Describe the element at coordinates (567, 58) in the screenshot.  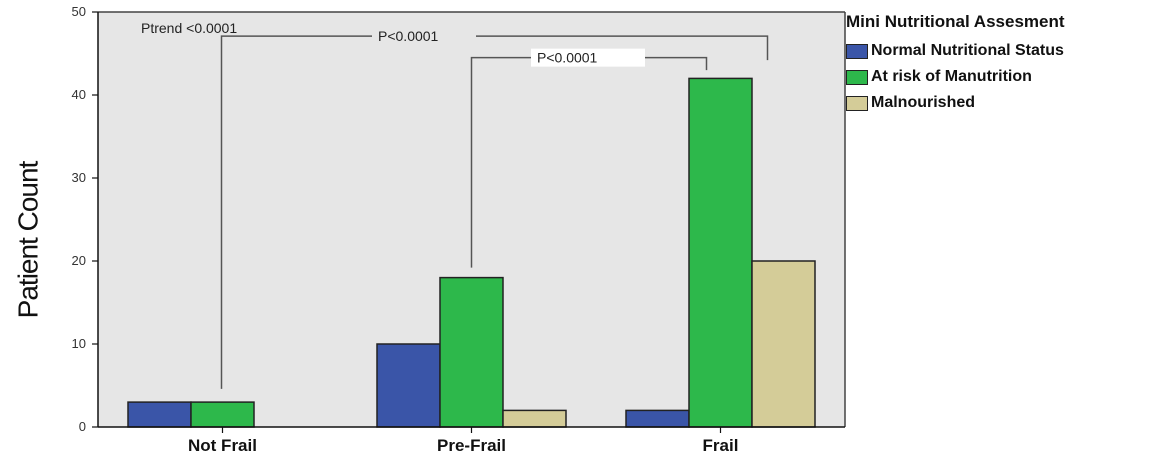
I see `p-value-prefrail-frail: P<0.0001` at that location.